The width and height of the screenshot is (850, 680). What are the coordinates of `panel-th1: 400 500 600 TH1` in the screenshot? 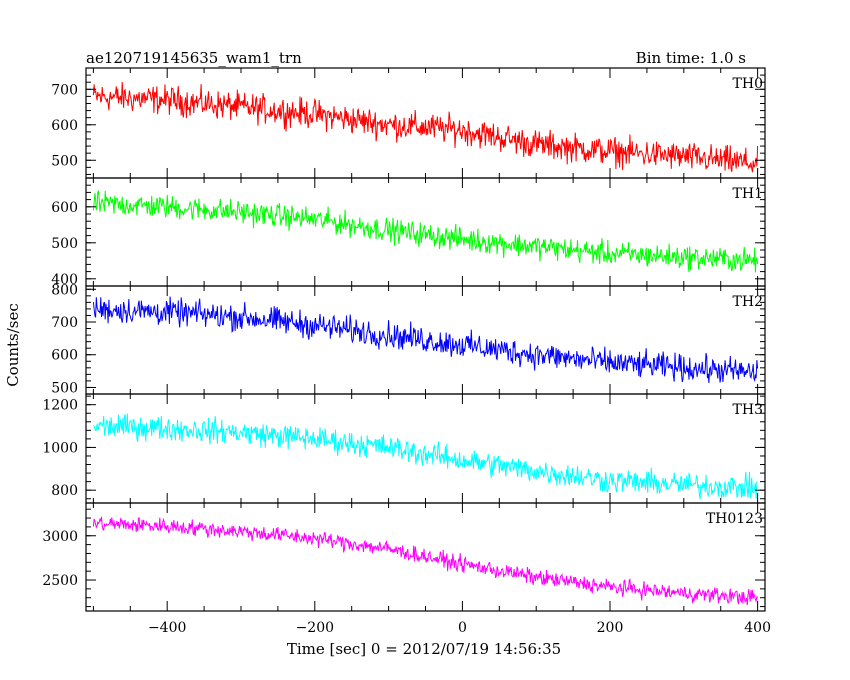 It's located at (408, 232).